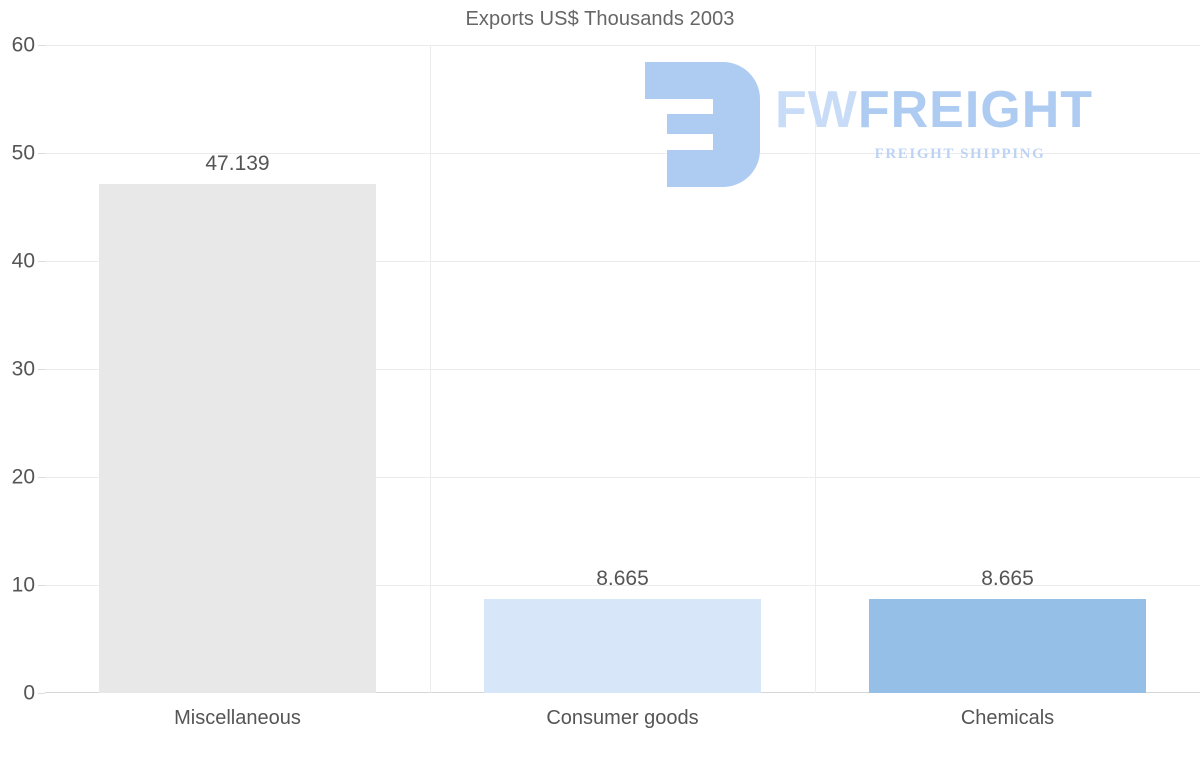 The width and height of the screenshot is (1200, 763). What do you see at coordinates (23, 153) in the screenshot?
I see `y-axis-tick-label: 50` at bounding box center [23, 153].